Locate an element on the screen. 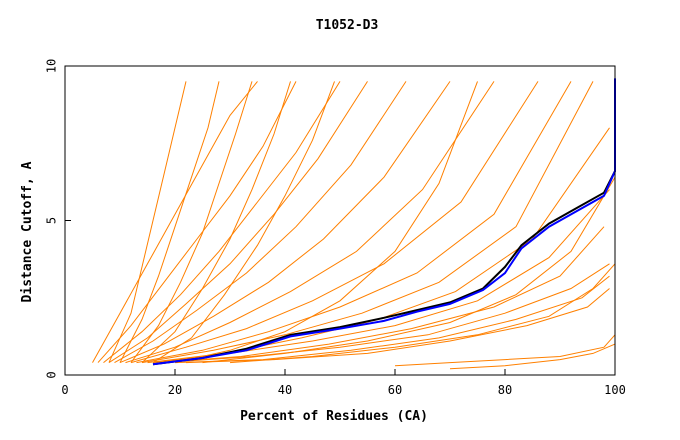  x-tick-label: 0 is located at coordinates (64, 390).